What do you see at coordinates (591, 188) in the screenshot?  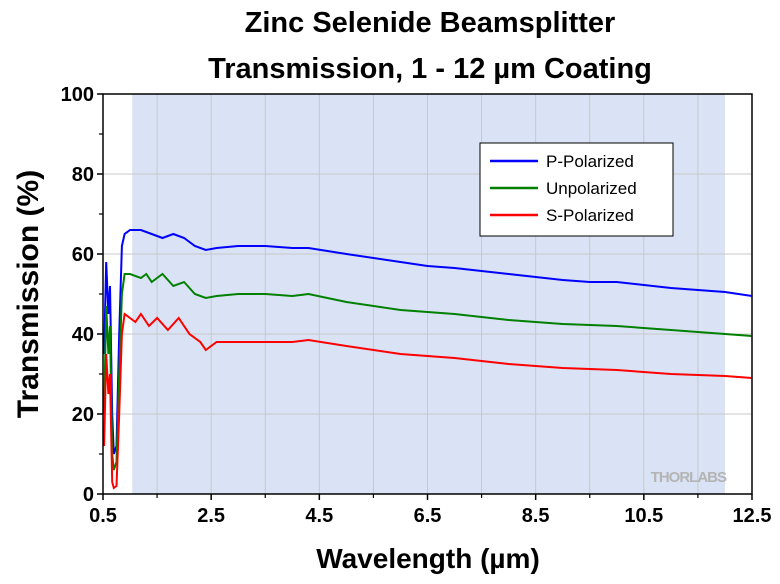 I see `legend-label: Unpolarized` at bounding box center [591, 188].